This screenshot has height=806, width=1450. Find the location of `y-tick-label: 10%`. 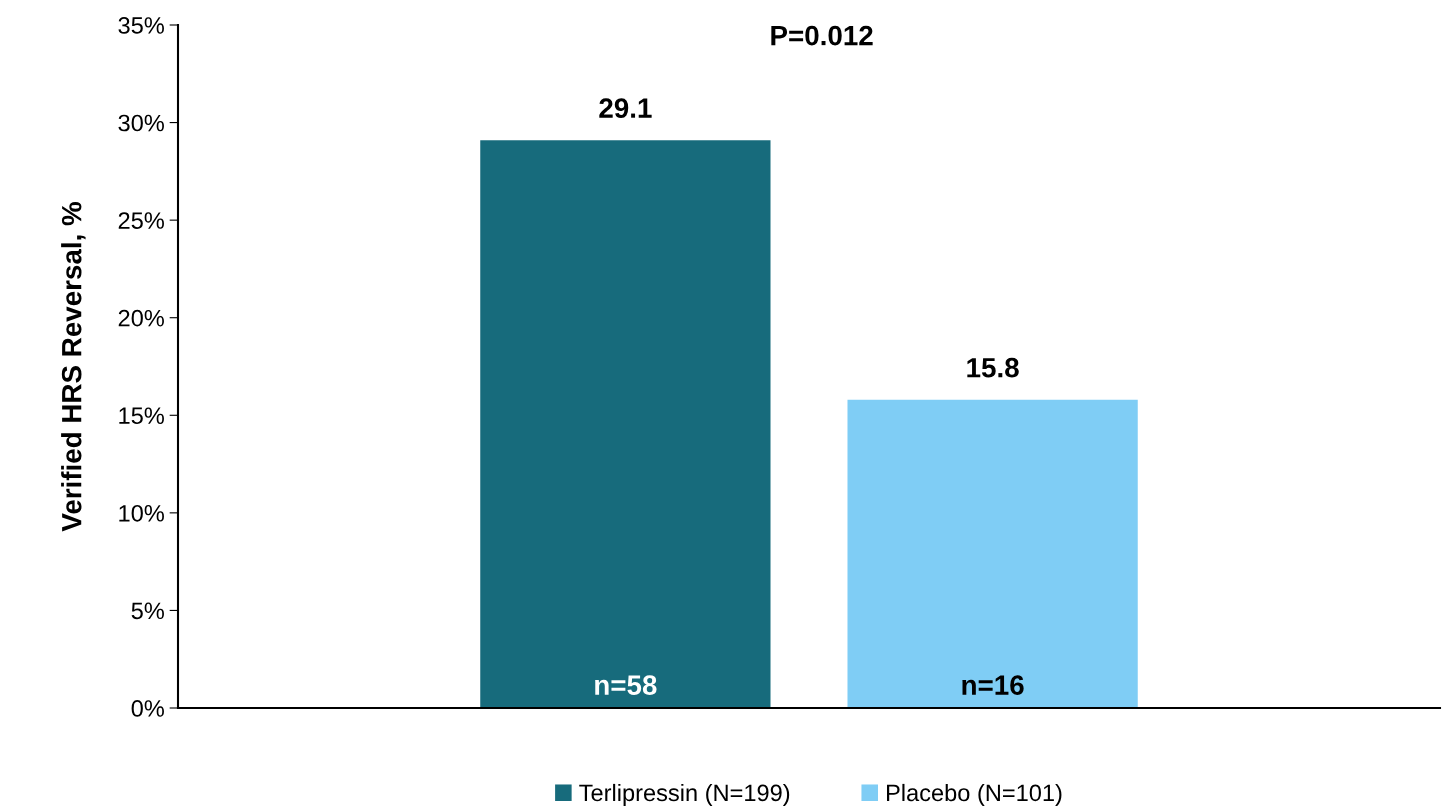

y-tick-label: 10% is located at coordinates (141, 513).